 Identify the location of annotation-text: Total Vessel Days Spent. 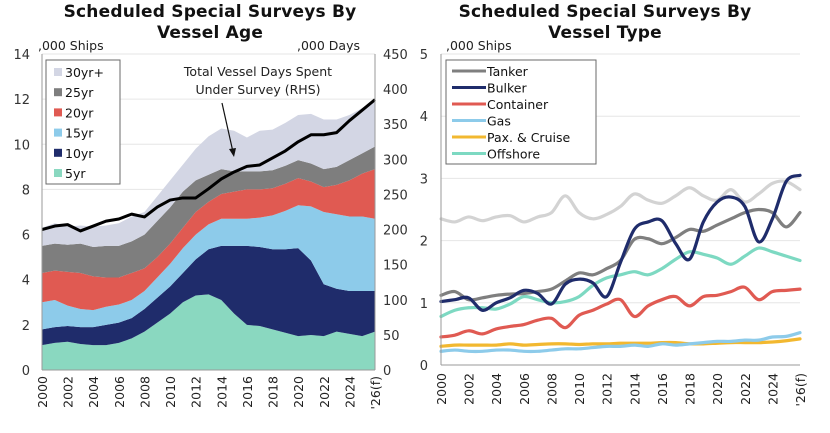
(257, 71).